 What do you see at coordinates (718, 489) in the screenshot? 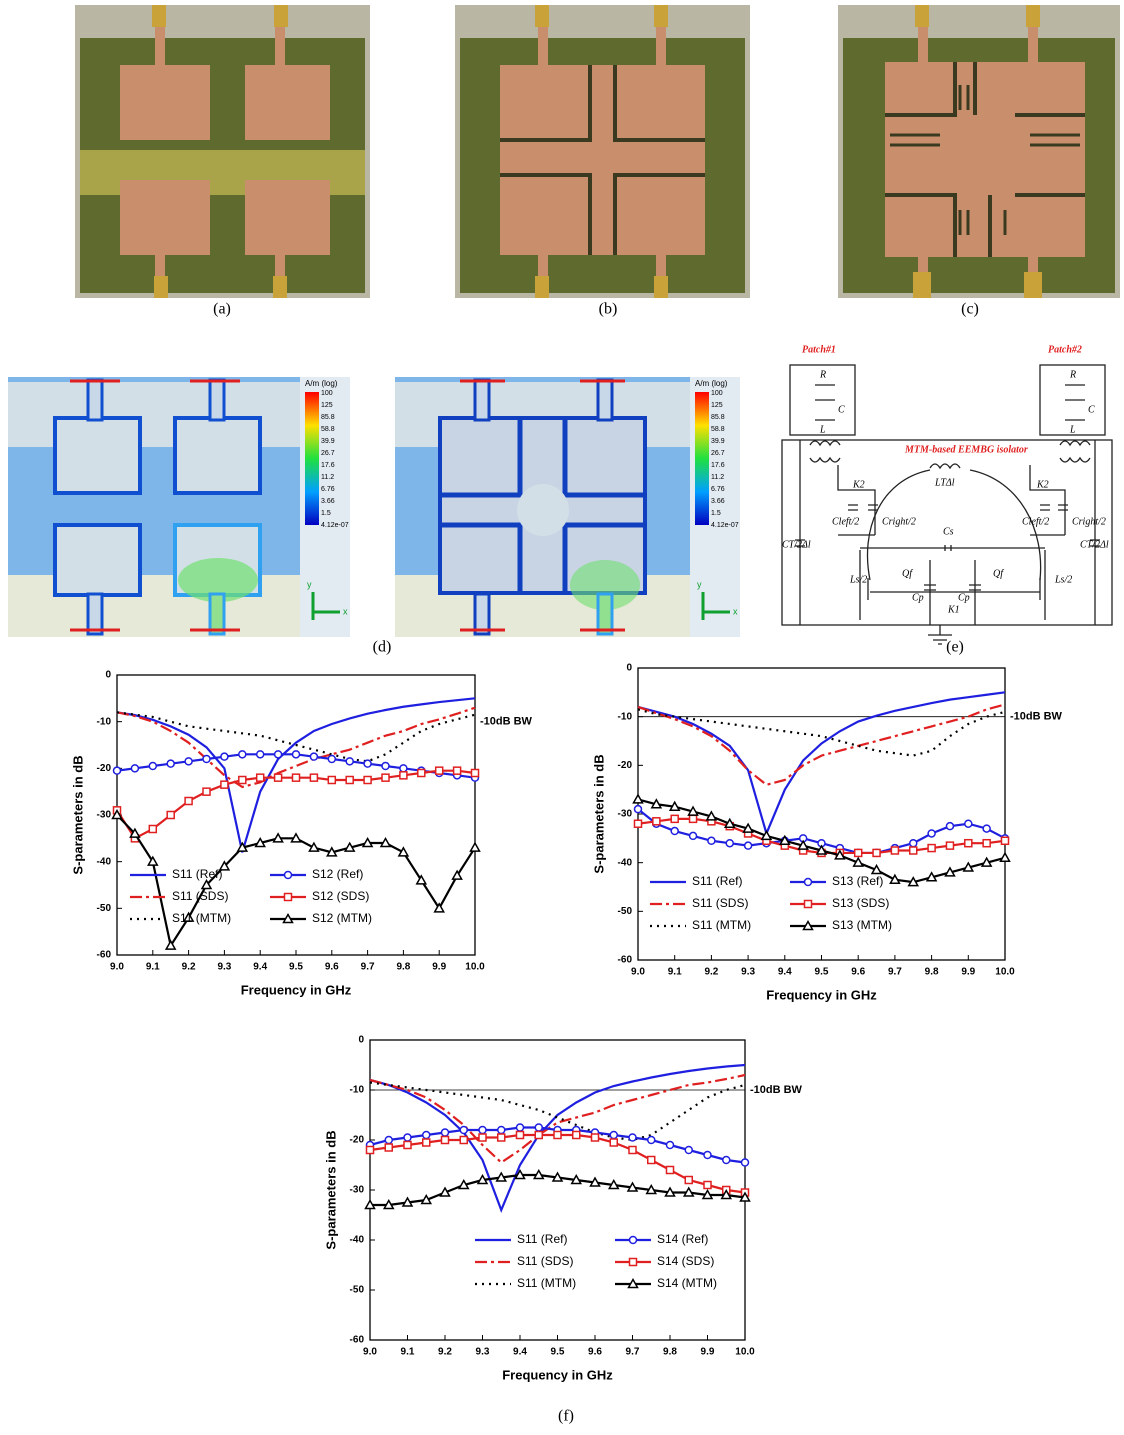
I see `colorbar-label: 6.76` at bounding box center [718, 489].